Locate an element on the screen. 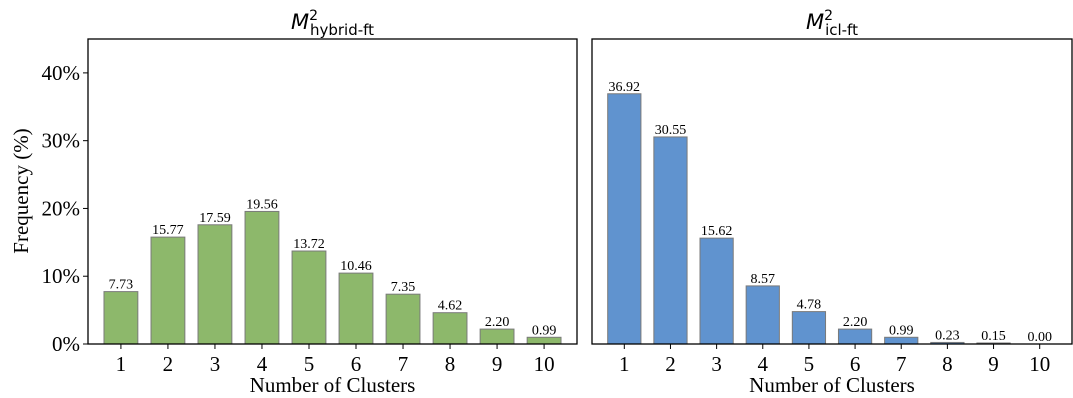  data-label: 0.23 is located at coordinates (947, 335).